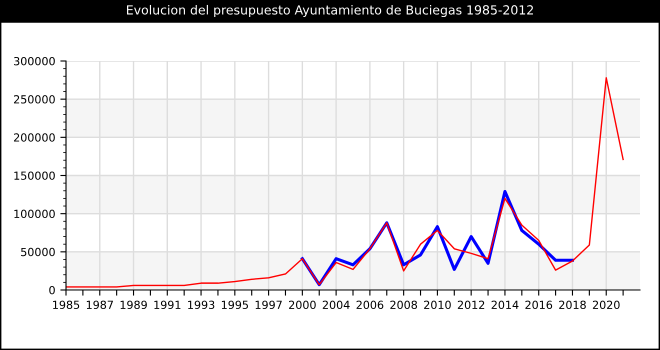 The image size is (660, 350). Describe the element at coordinates (34, 137) in the screenshot. I see `y-tick-label: 200000` at that location.